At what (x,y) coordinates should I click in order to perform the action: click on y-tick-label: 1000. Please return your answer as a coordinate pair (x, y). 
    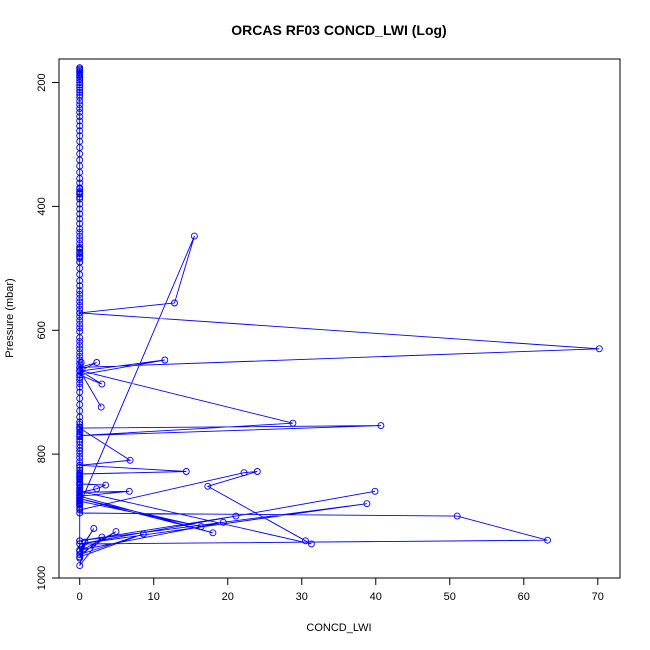
    Looking at the image, I should click on (42, 578).